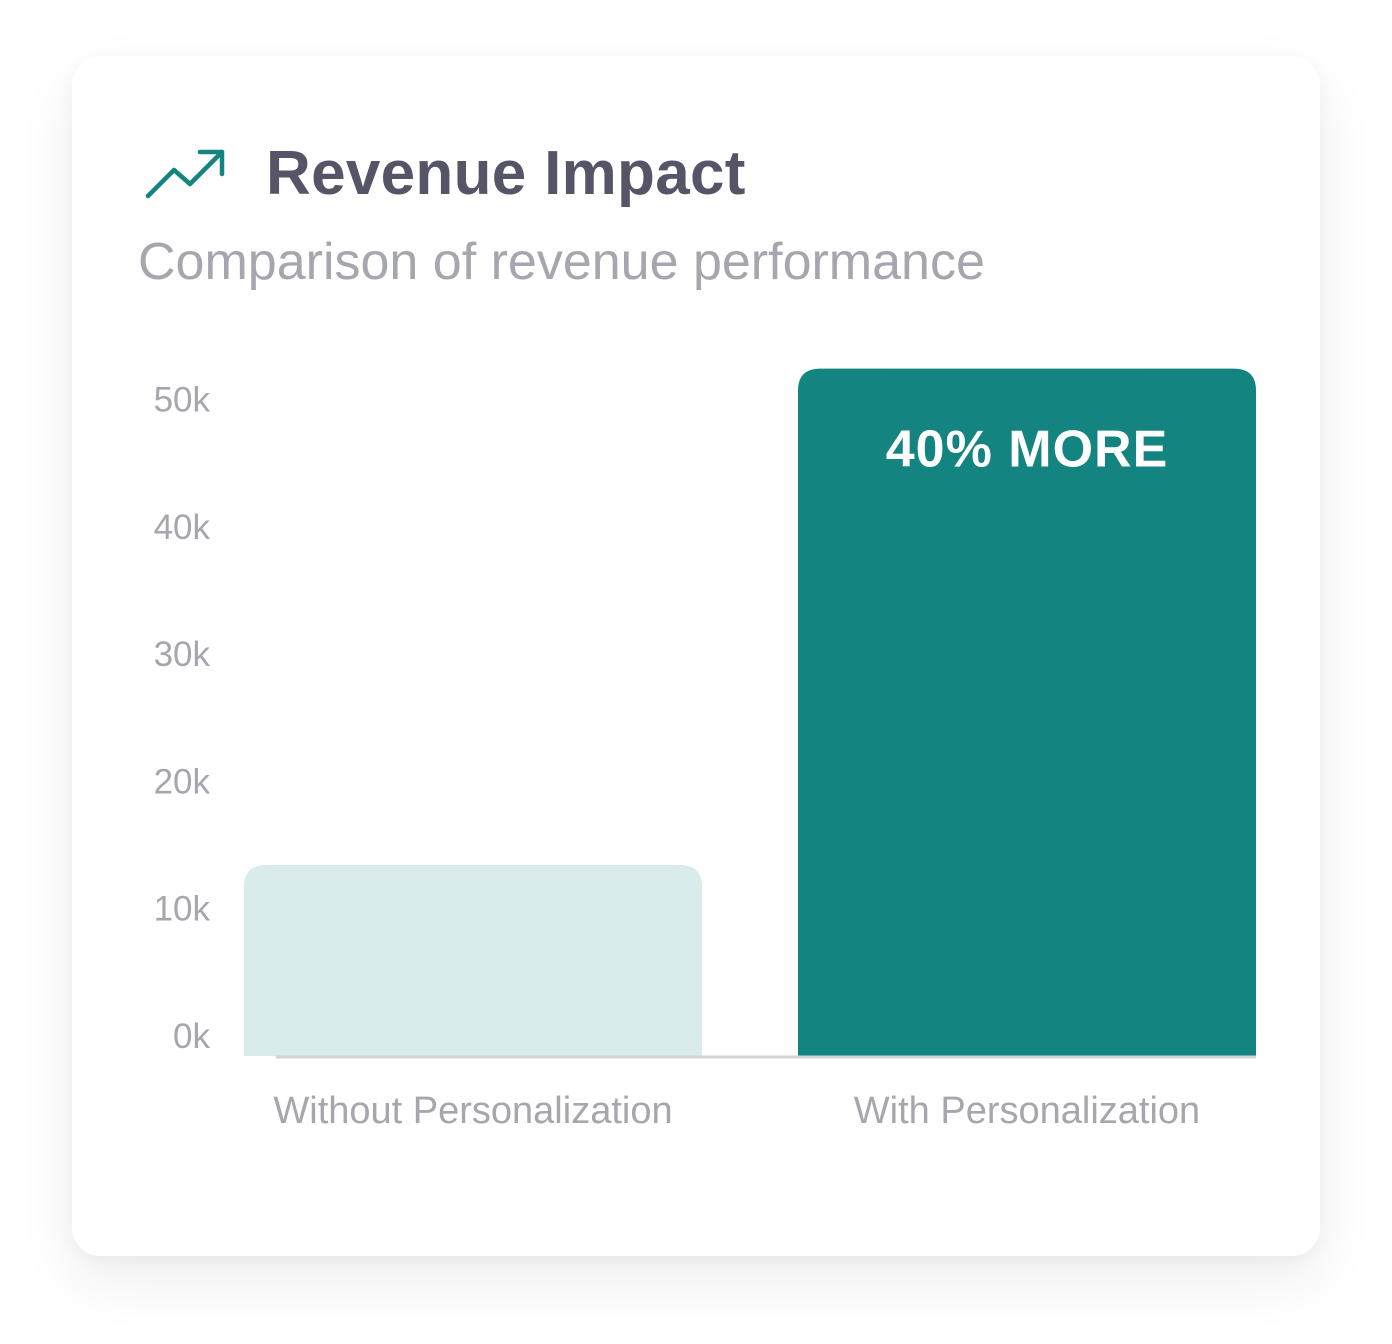 The width and height of the screenshot is (1392, 1344). I want to click on y-tick-label: 50k, so click(182, 400).